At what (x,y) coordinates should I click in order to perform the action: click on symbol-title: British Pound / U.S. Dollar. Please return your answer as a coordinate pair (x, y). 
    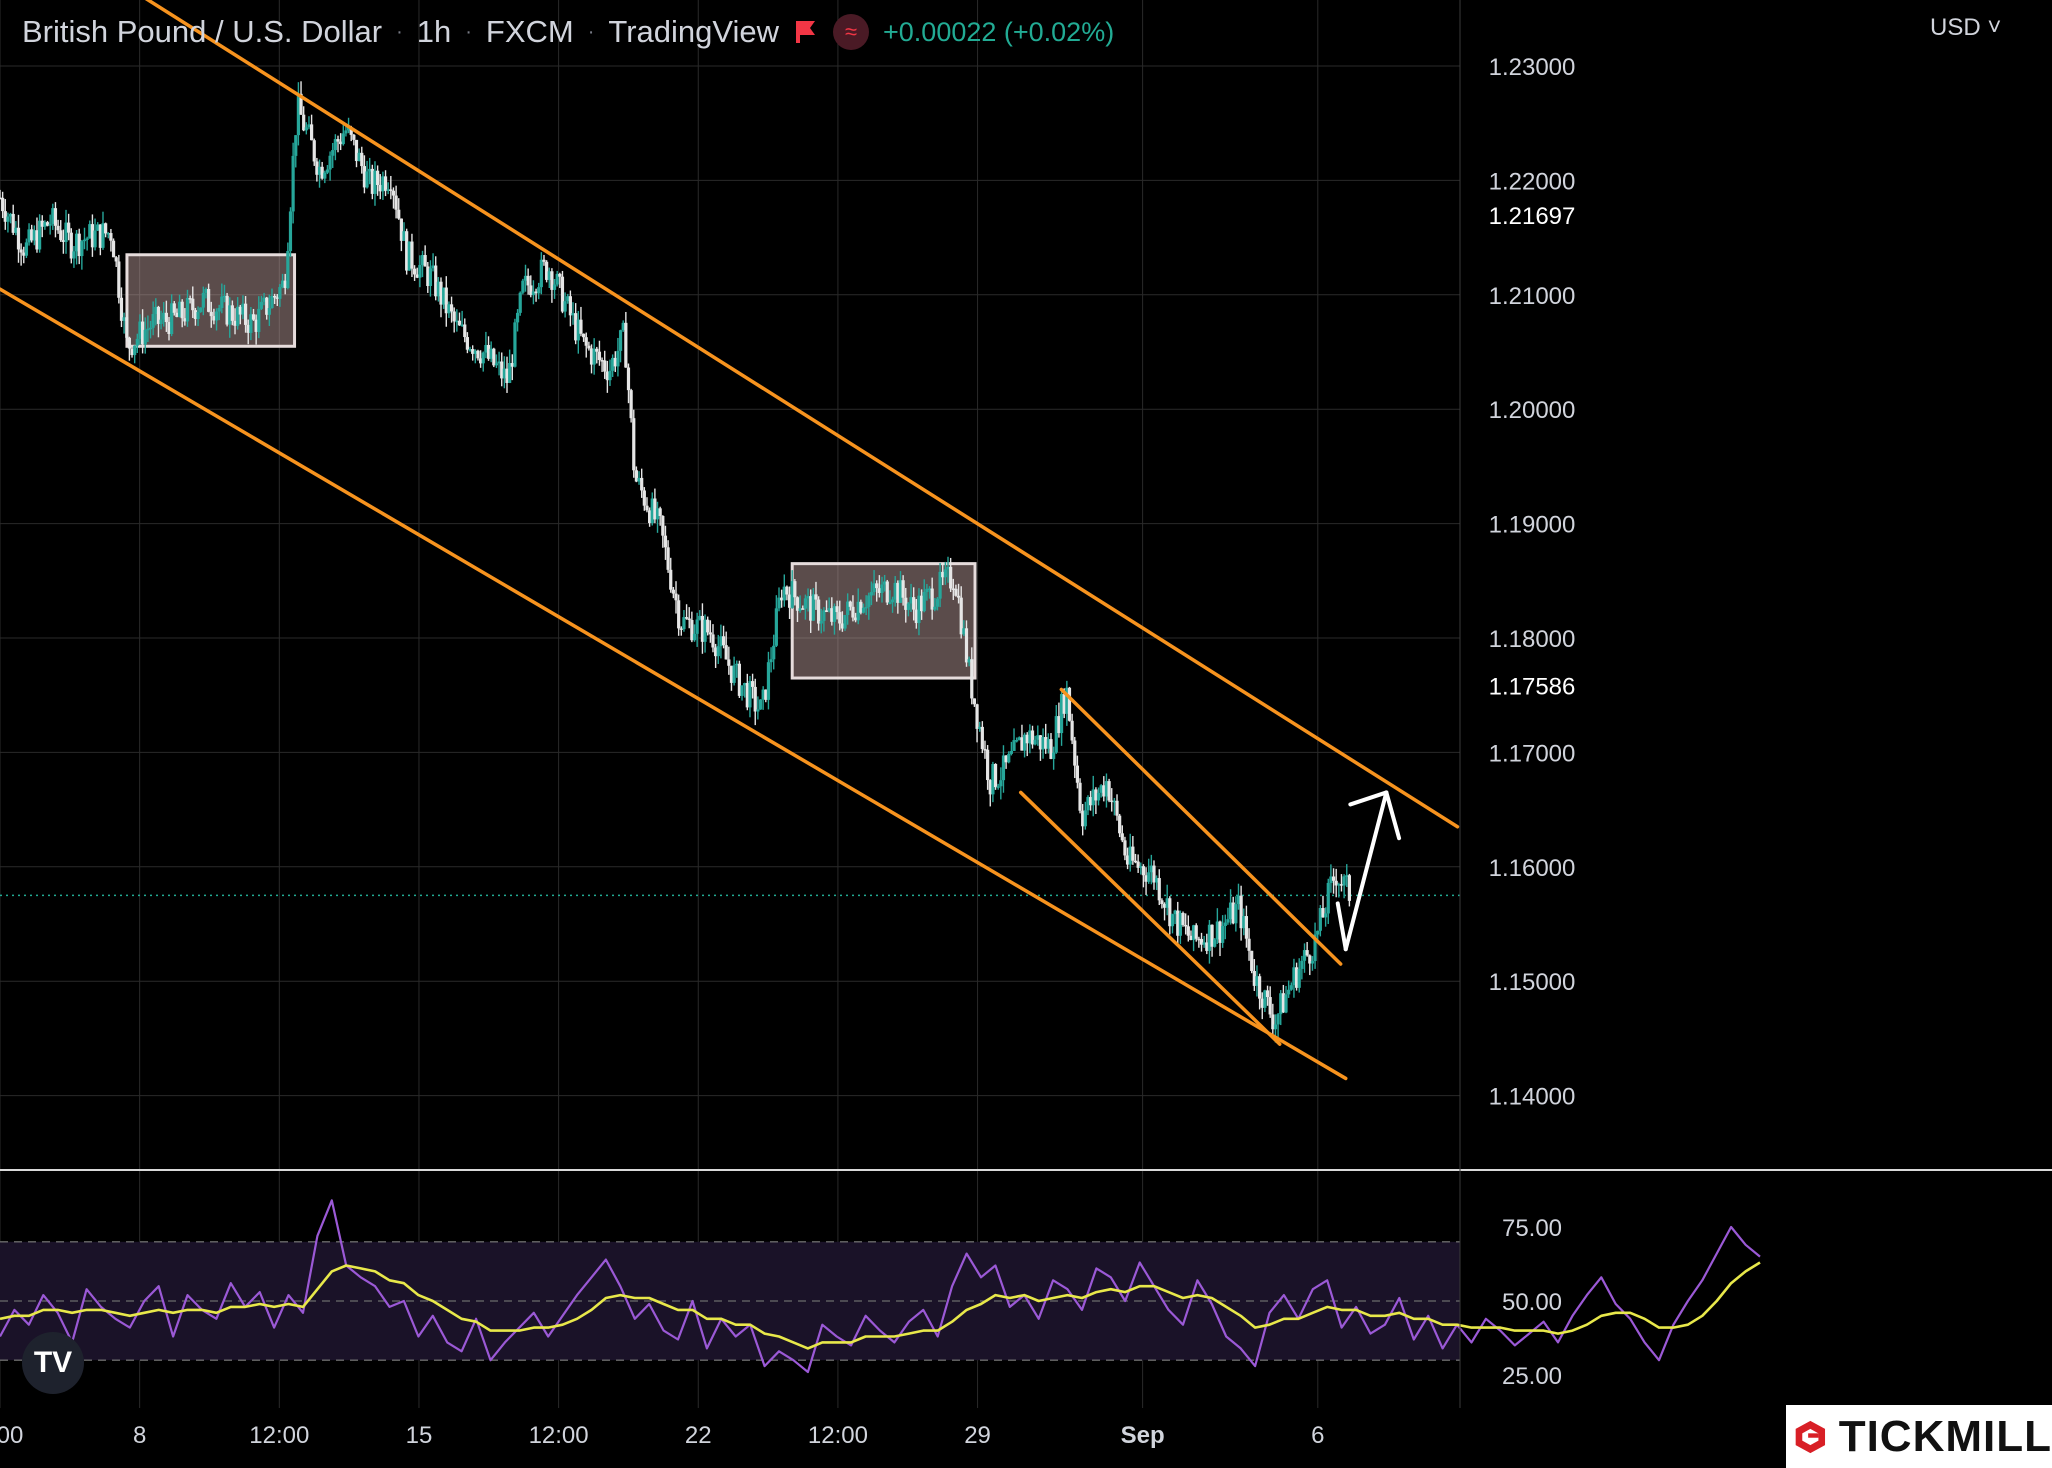
    Looking at the image, I should click on (202, 31).